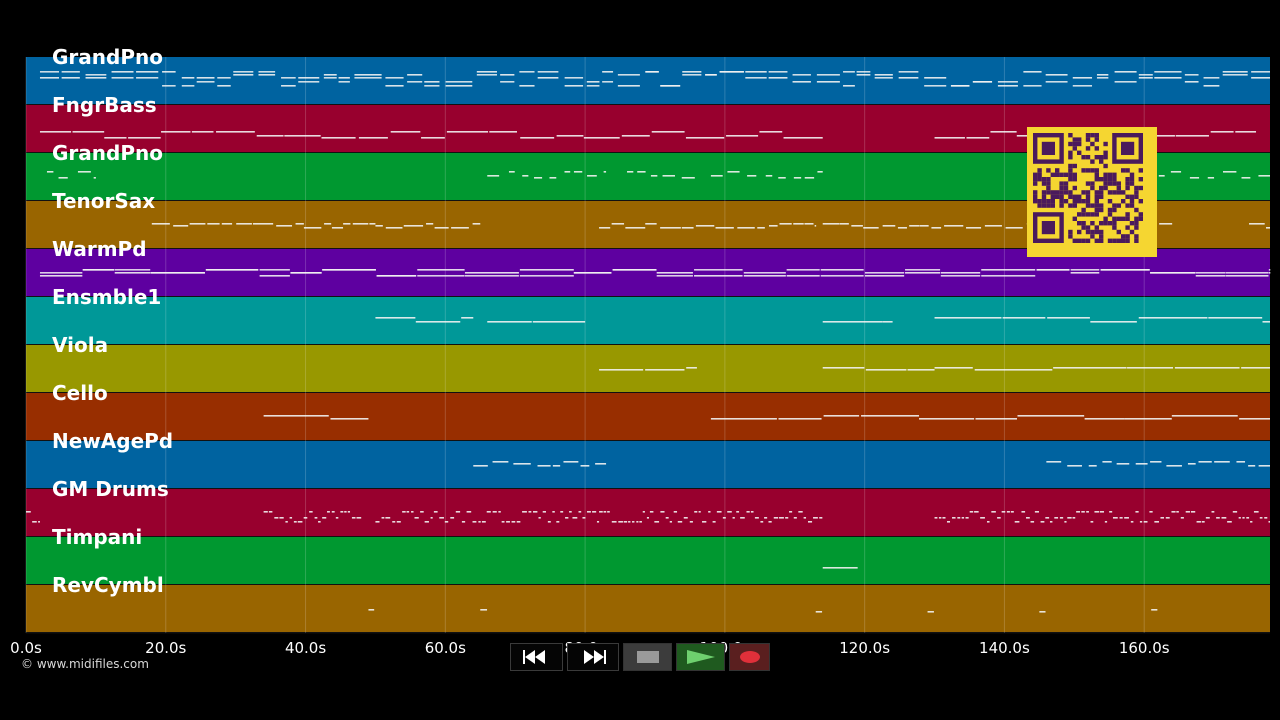  What do you see at coordinates (80, 393) in the screenshot?
I see `track-name-label: Cello` at bounding box center [80, 393].